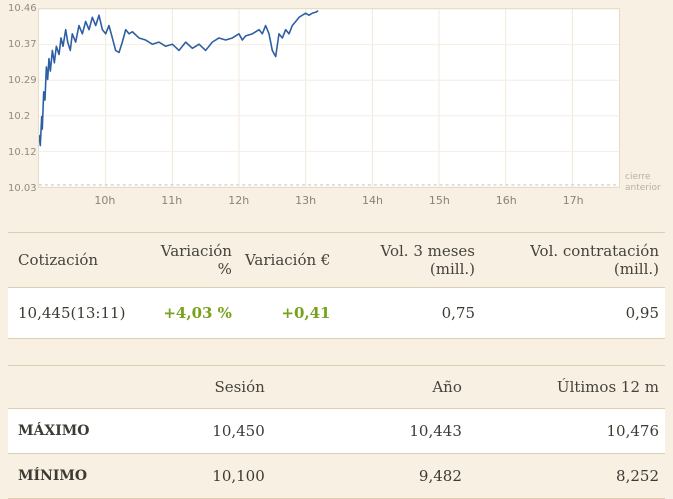 The height and width of the screenshot is (499, 673). I want to click on stats-header-row: Sesión Año Últimos 12 m, so click(336, 387).